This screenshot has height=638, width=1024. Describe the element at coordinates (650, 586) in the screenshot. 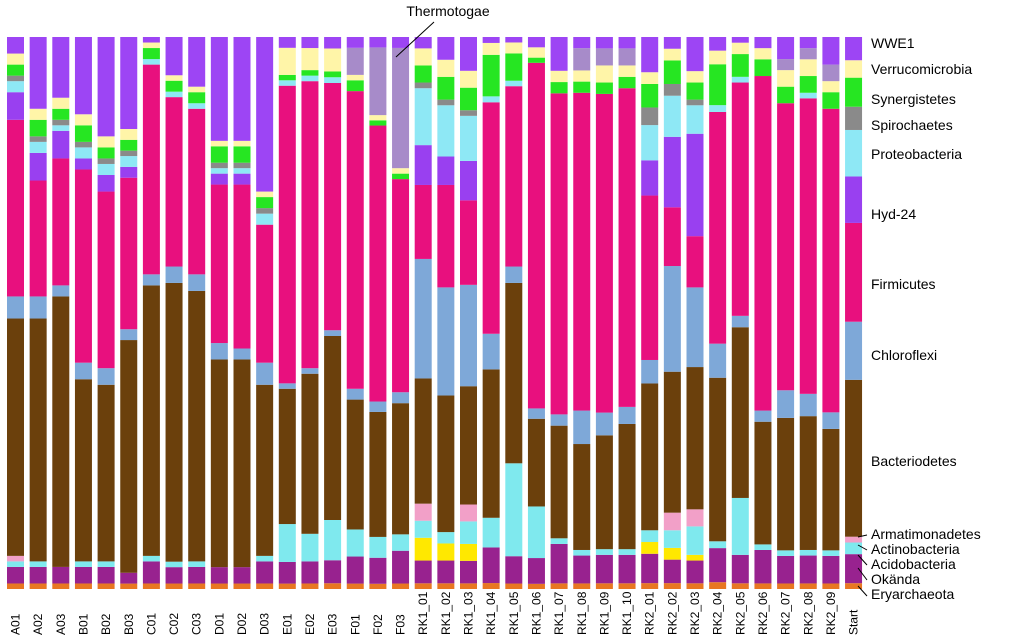

I see `bar-segment-rk2-01-eryarchaeota` at that location.